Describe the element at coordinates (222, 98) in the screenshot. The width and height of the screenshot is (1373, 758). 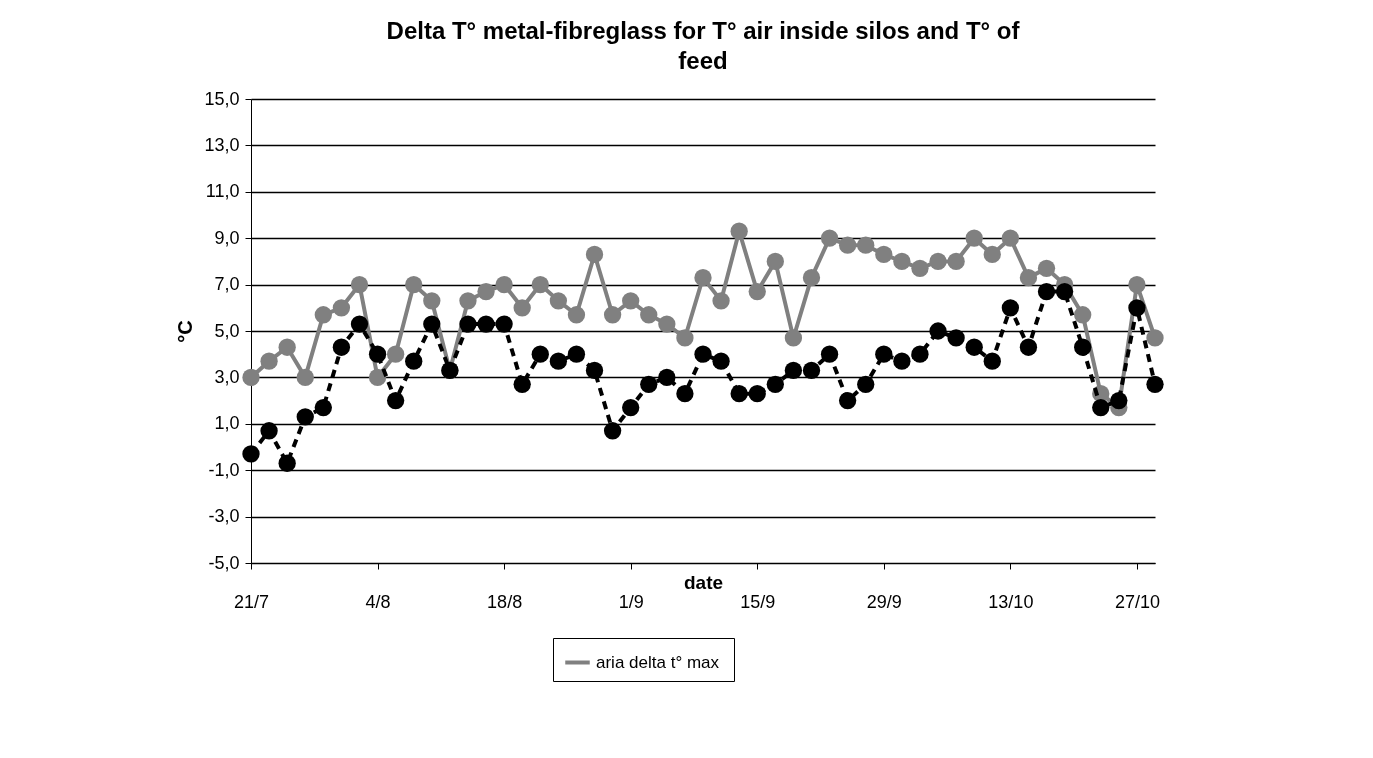
I see `y-tick-label: 15,0` at that location.